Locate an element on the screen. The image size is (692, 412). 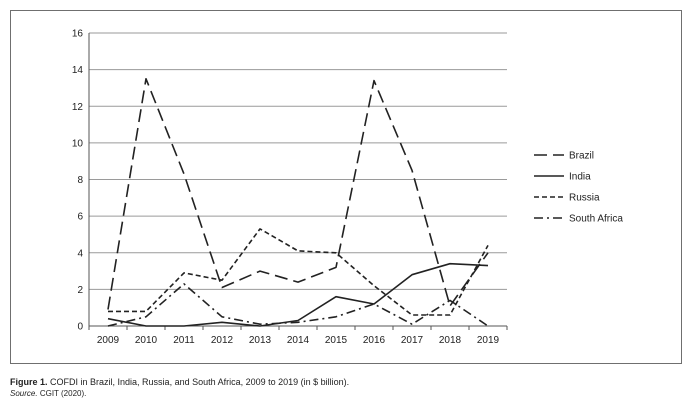
x-tick-label: 2018 is located at coordinates (450, 340).